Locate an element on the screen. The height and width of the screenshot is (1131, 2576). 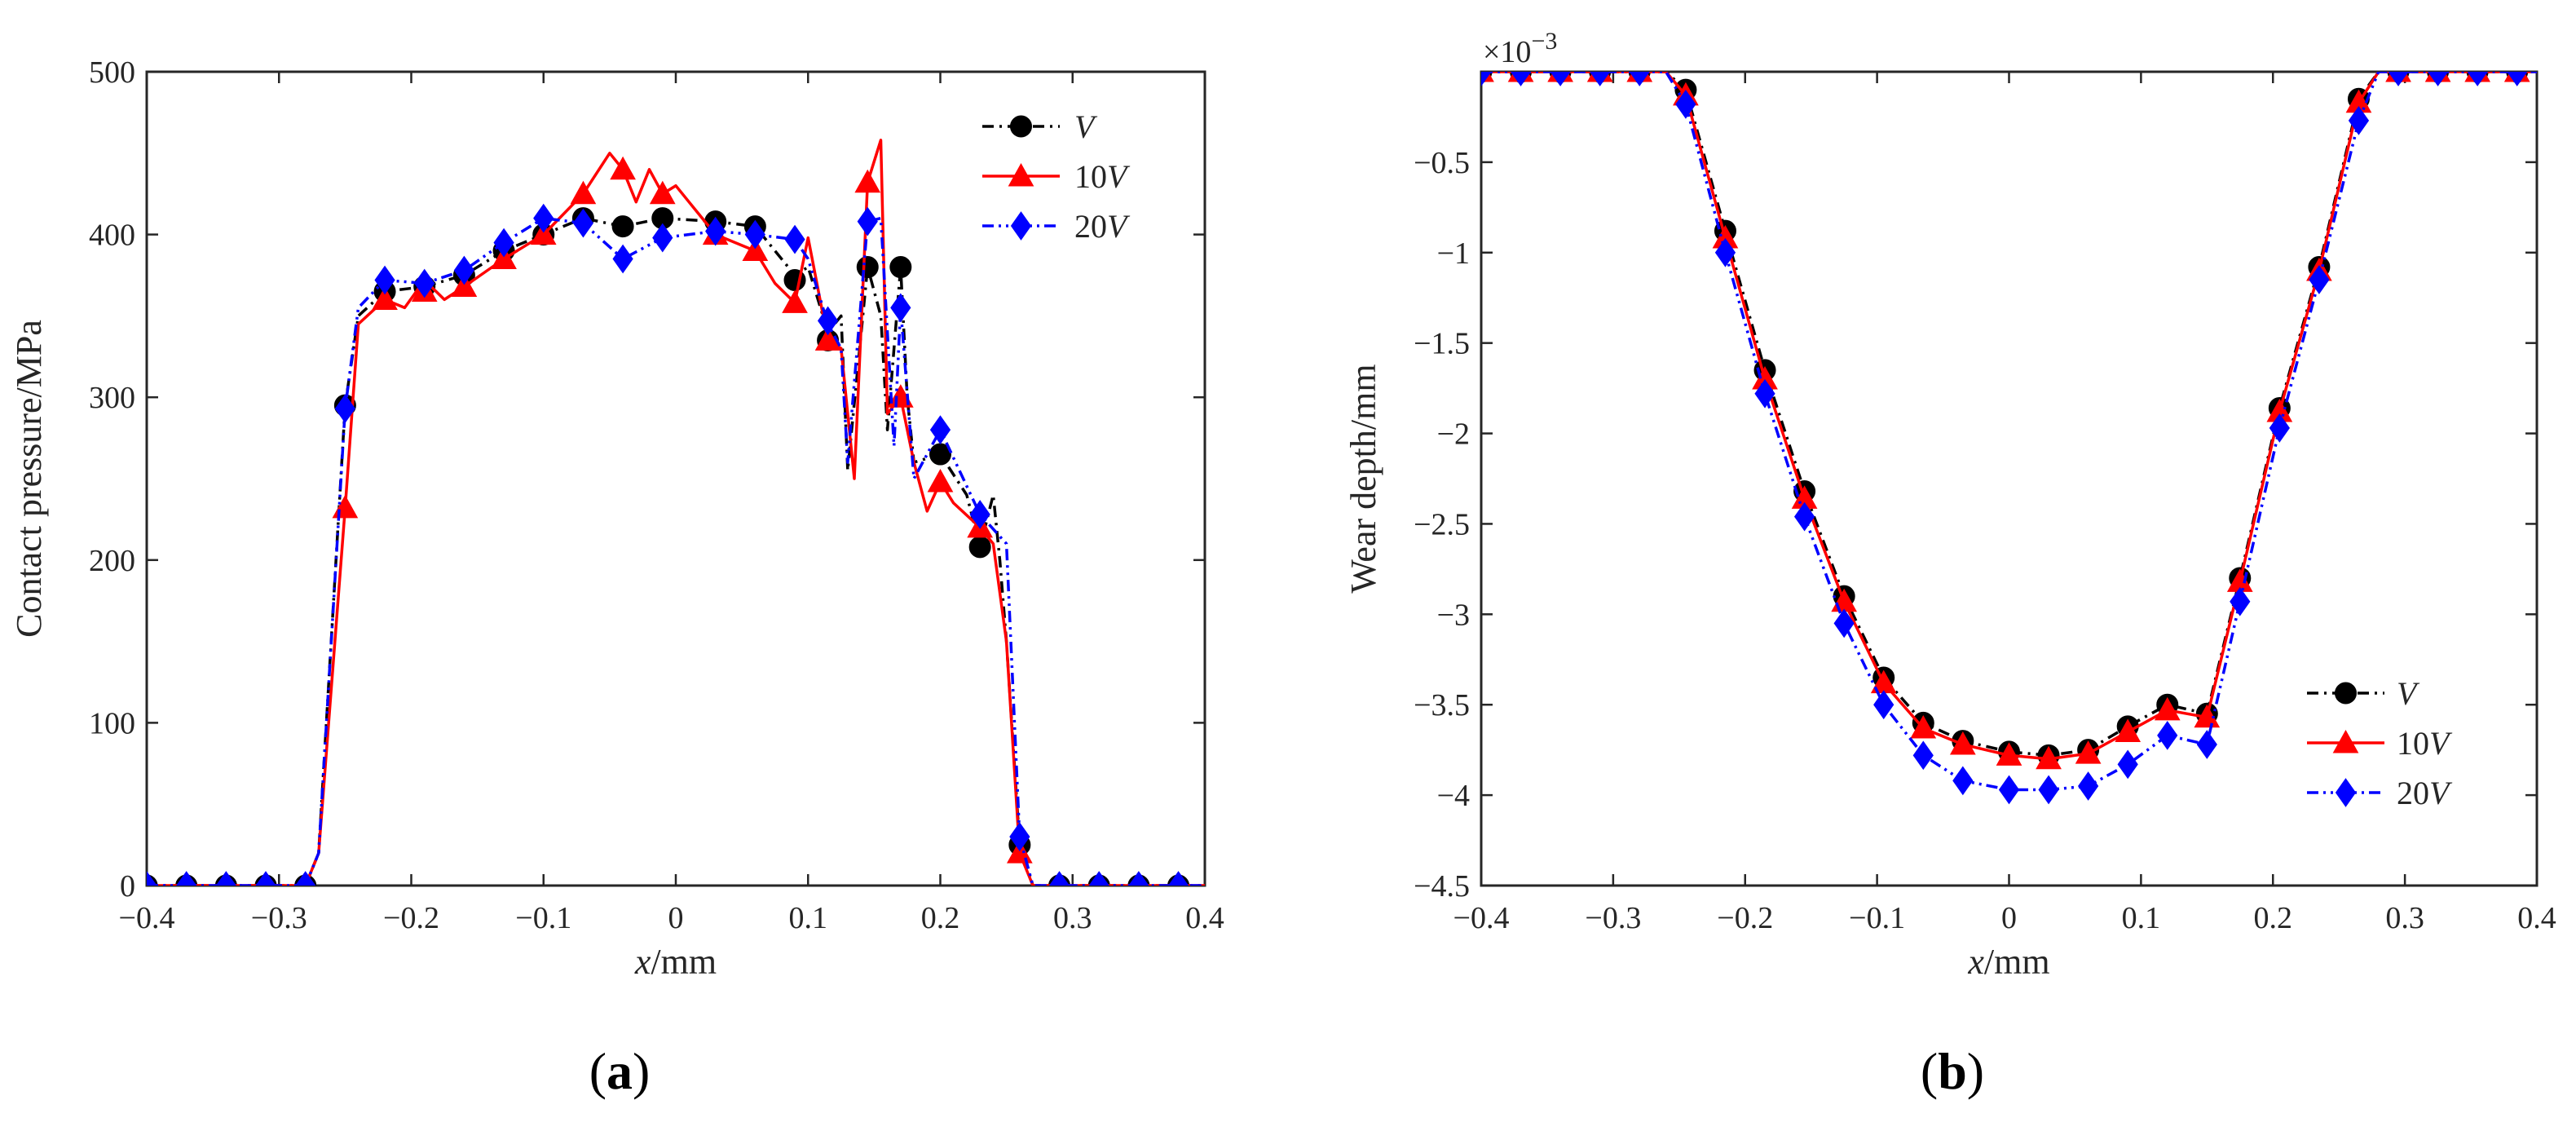
x-axis-label: x/mm is located at coordinates (675, 962).